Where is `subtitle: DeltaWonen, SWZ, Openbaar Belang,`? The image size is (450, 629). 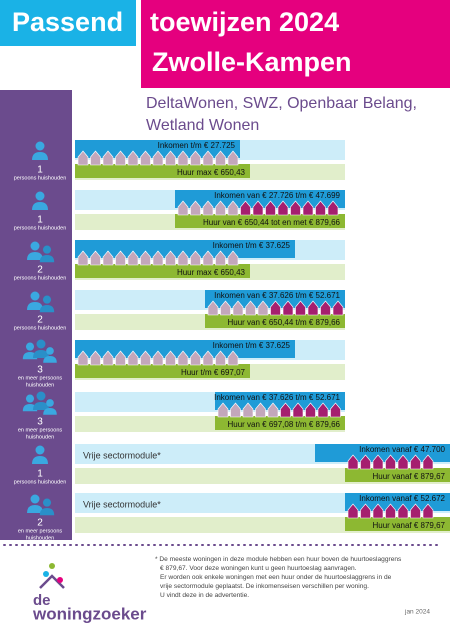 subtitle: DeltaWonen, SWZ, Openbaar Belang, is located at coordinates (281, 103).